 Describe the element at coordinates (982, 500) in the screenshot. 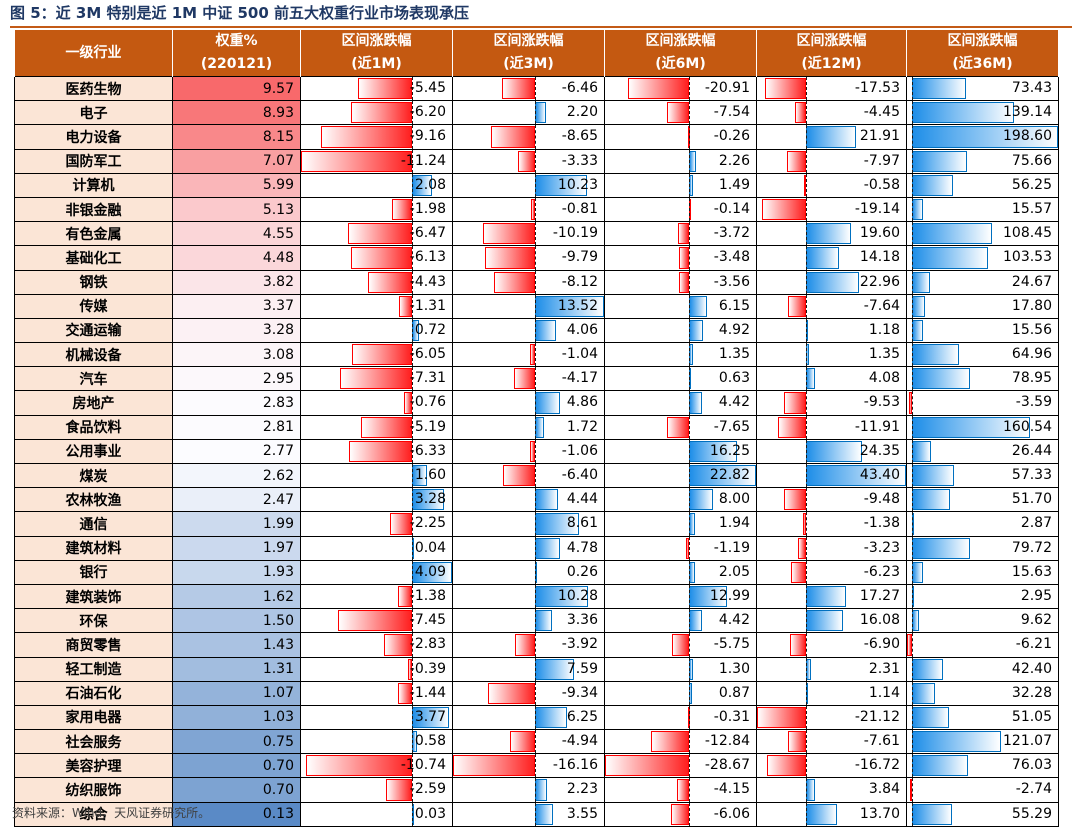

I see `r36m-cell: 51.70` at that location.